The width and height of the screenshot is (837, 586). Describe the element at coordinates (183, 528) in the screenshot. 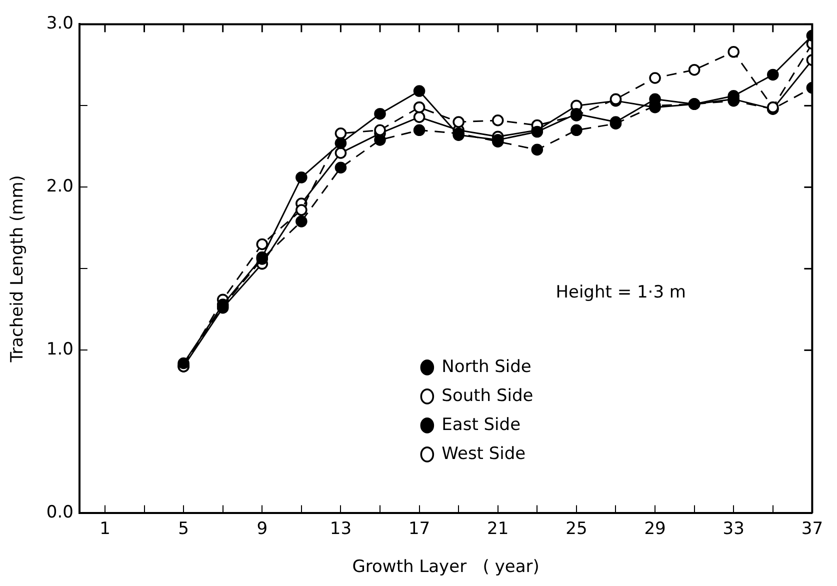

I see `x-tick-label: 5` at that location.